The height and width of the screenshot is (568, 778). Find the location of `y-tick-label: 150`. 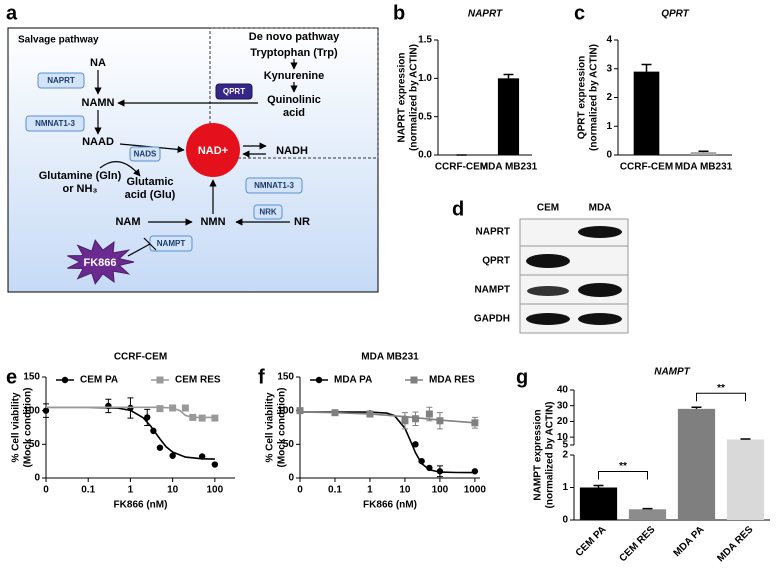

y-tick-label: 150 is located at coordinates (285, 377).